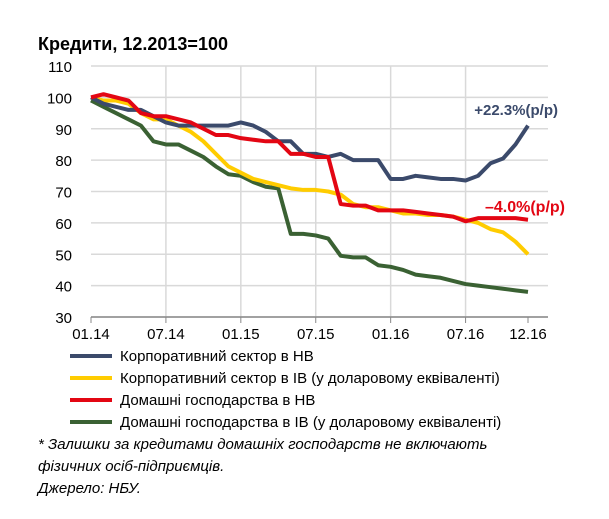 The height and width of the screenshot is (519, 609). Describe the element at coordinates (466, 334) in the screenshot. I see `x-tick-label: 07.16` at that location.